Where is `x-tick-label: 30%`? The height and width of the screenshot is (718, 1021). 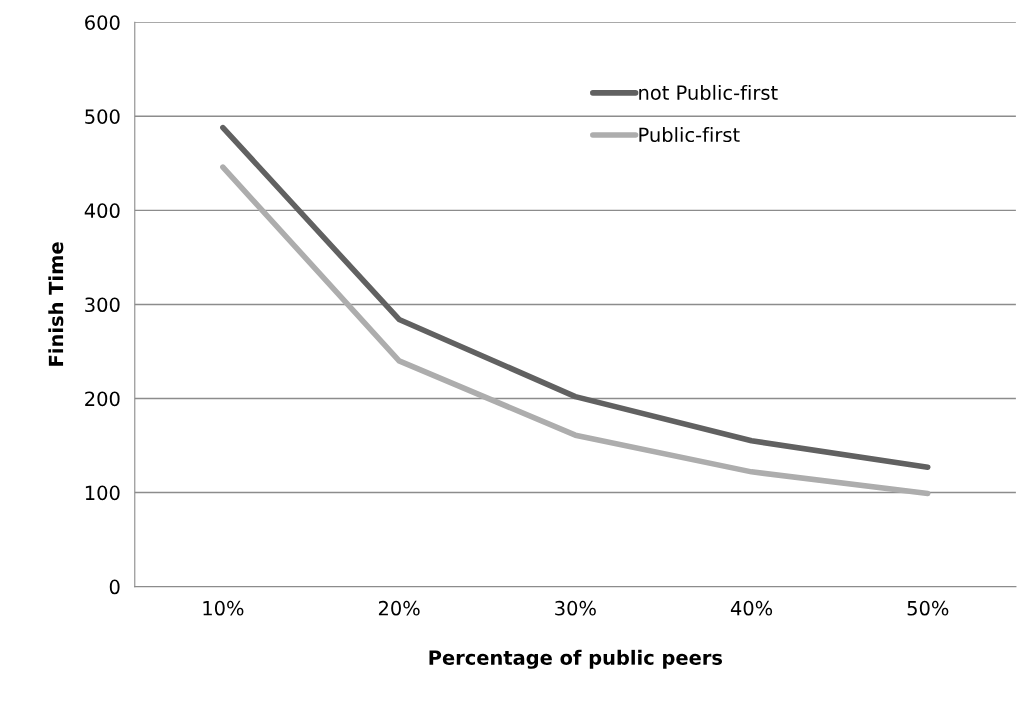
x-tick-label: 30% is located at coordinates (575, 608).